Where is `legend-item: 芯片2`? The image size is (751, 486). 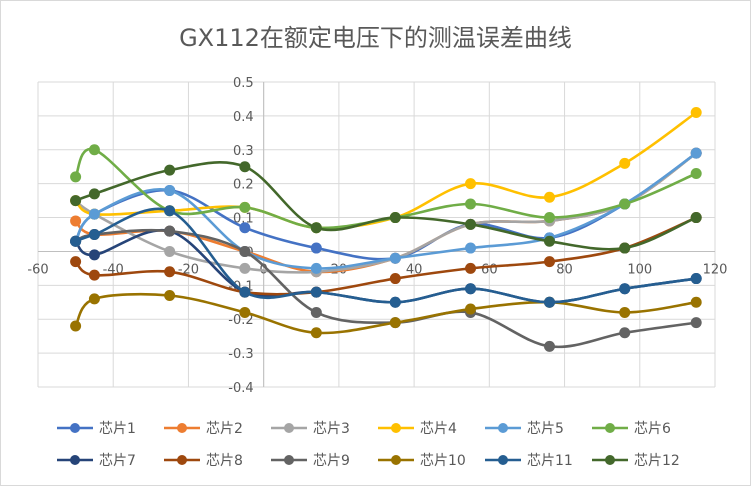
legend-item: 芯片2 is located at coordinates (203, 429).